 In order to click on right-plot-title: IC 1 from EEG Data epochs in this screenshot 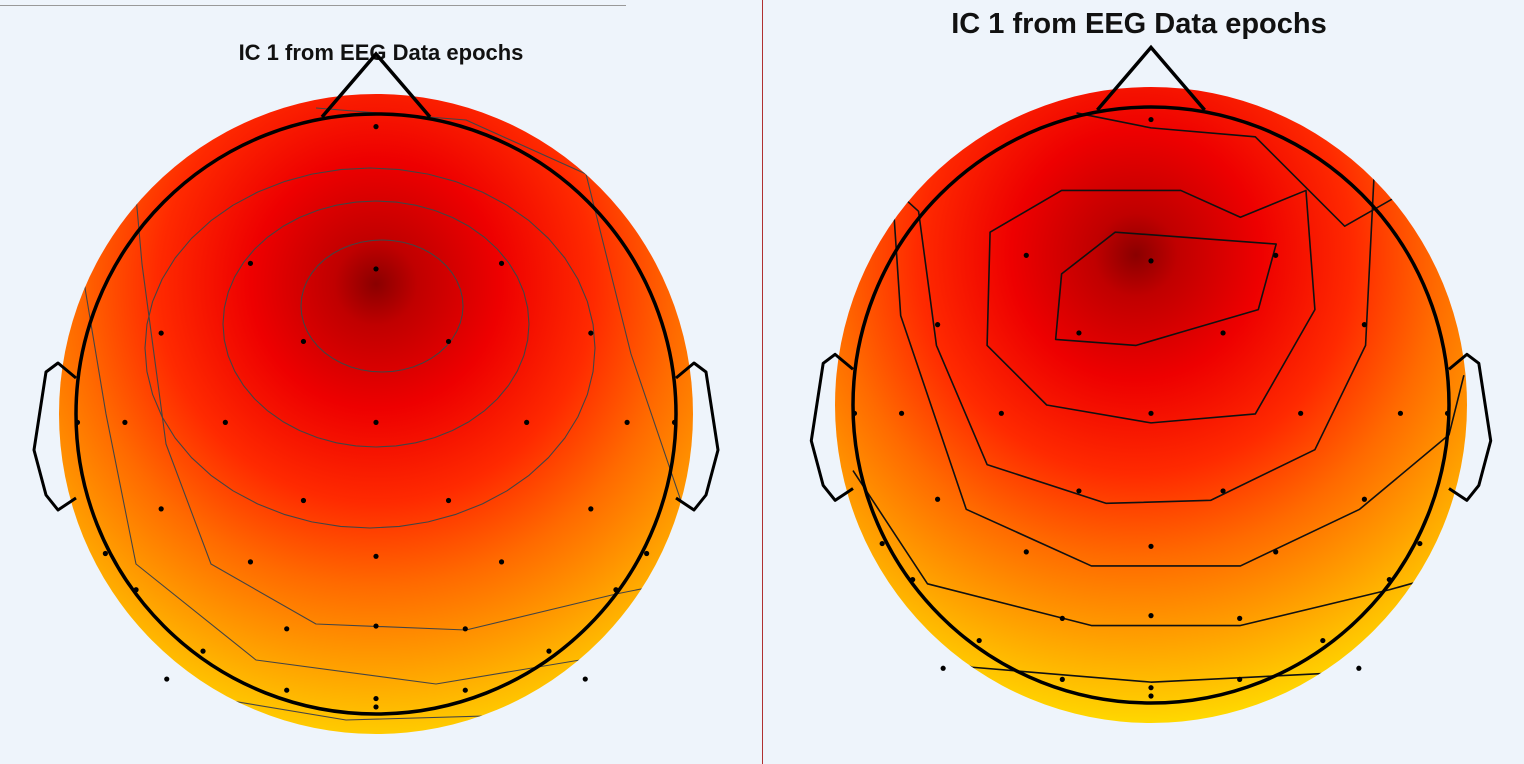, I will do `click(1139, 24)`.